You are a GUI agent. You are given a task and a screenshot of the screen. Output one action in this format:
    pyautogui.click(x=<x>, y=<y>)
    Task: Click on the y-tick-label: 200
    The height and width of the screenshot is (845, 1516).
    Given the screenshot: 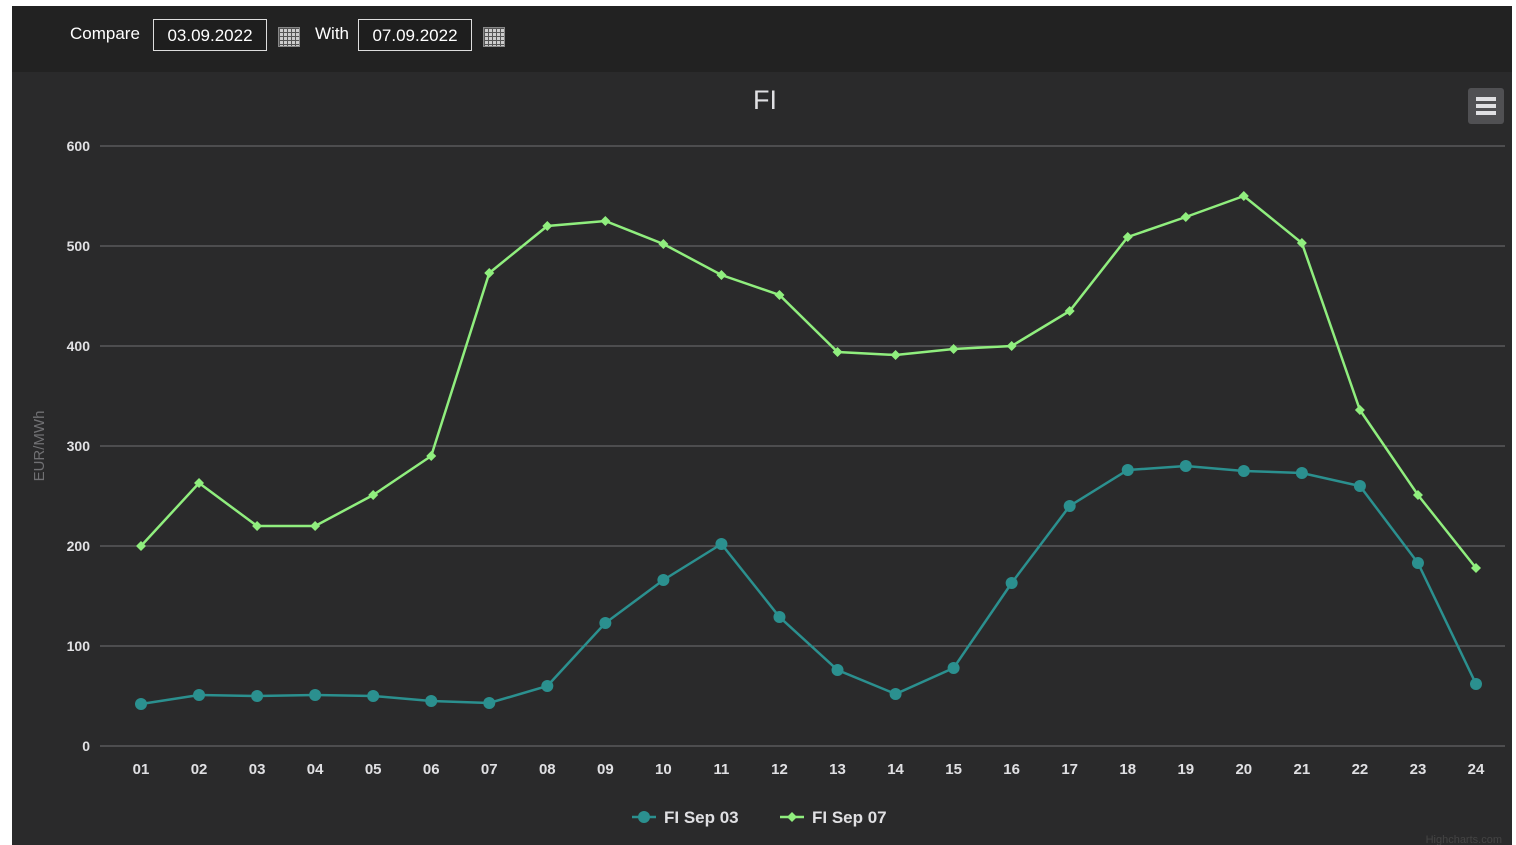 What is the action you would take?
    pyautogui.click(x=79, y=546)
    